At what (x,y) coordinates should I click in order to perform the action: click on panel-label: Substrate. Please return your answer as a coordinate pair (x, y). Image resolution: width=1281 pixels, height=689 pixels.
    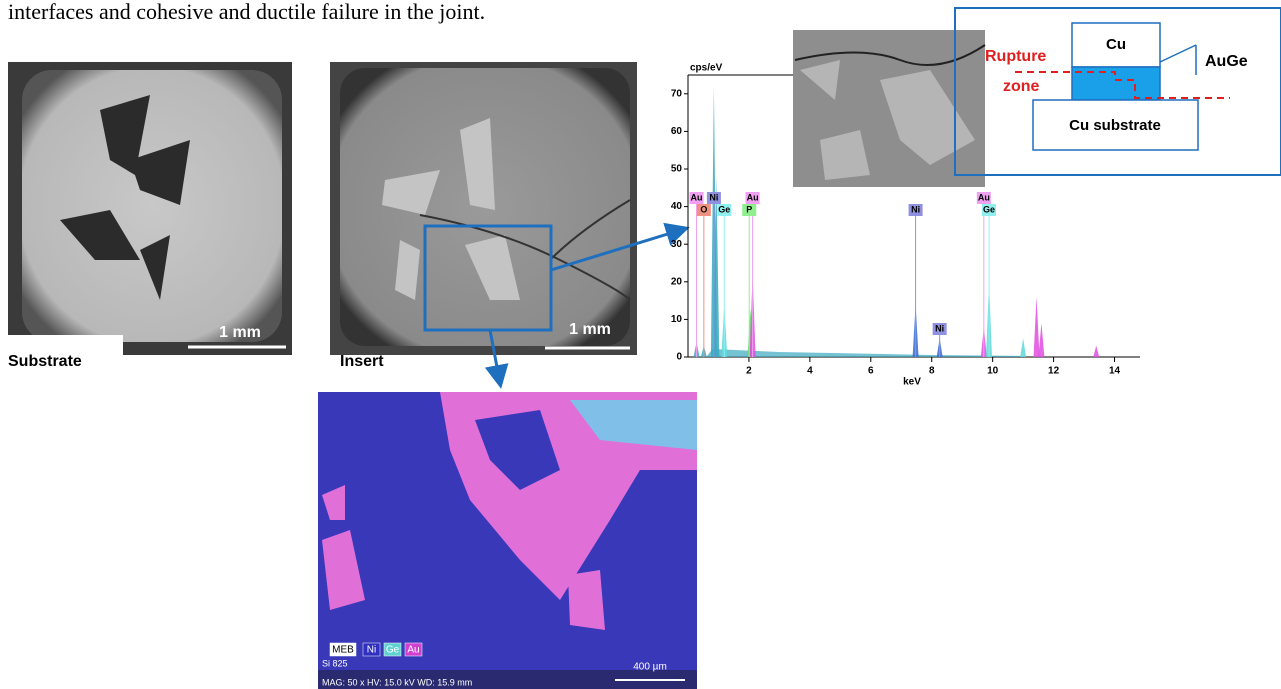
    Looking at the image, I should click on (45, 361).